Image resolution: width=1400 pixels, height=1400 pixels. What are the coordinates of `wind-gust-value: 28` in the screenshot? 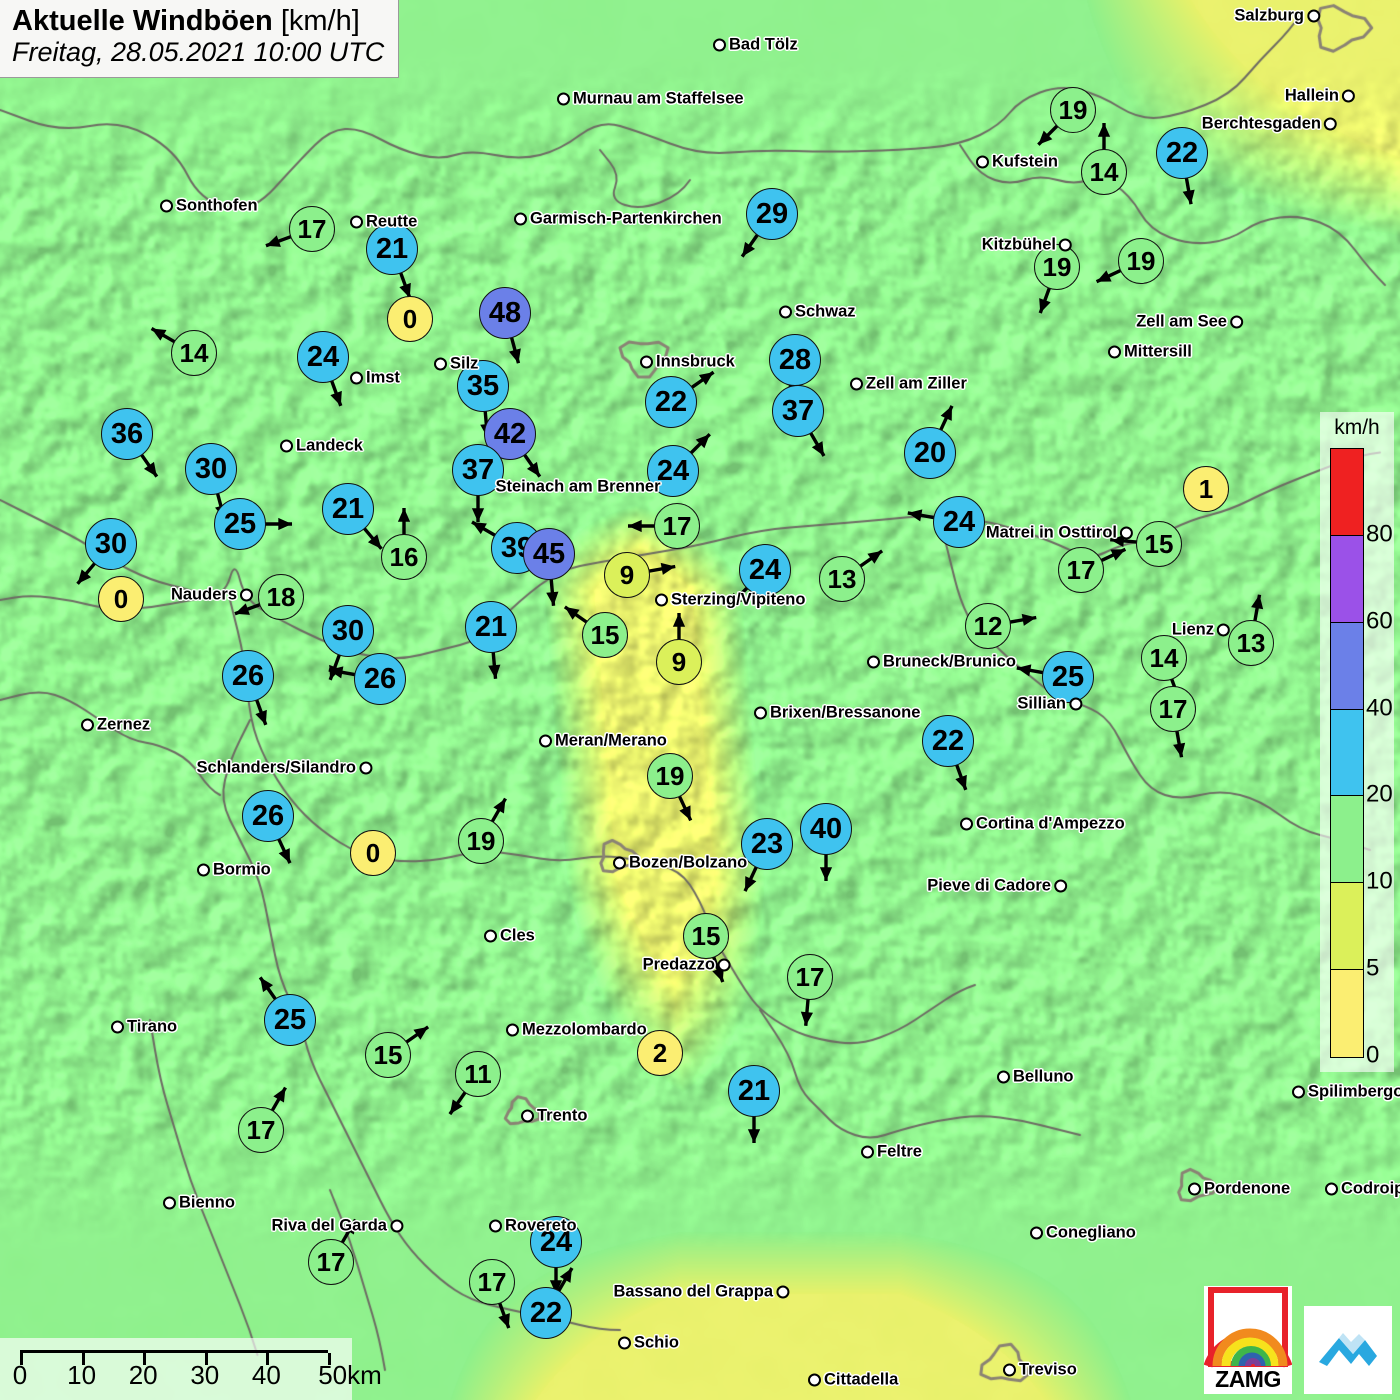 It's located at (795, 360).